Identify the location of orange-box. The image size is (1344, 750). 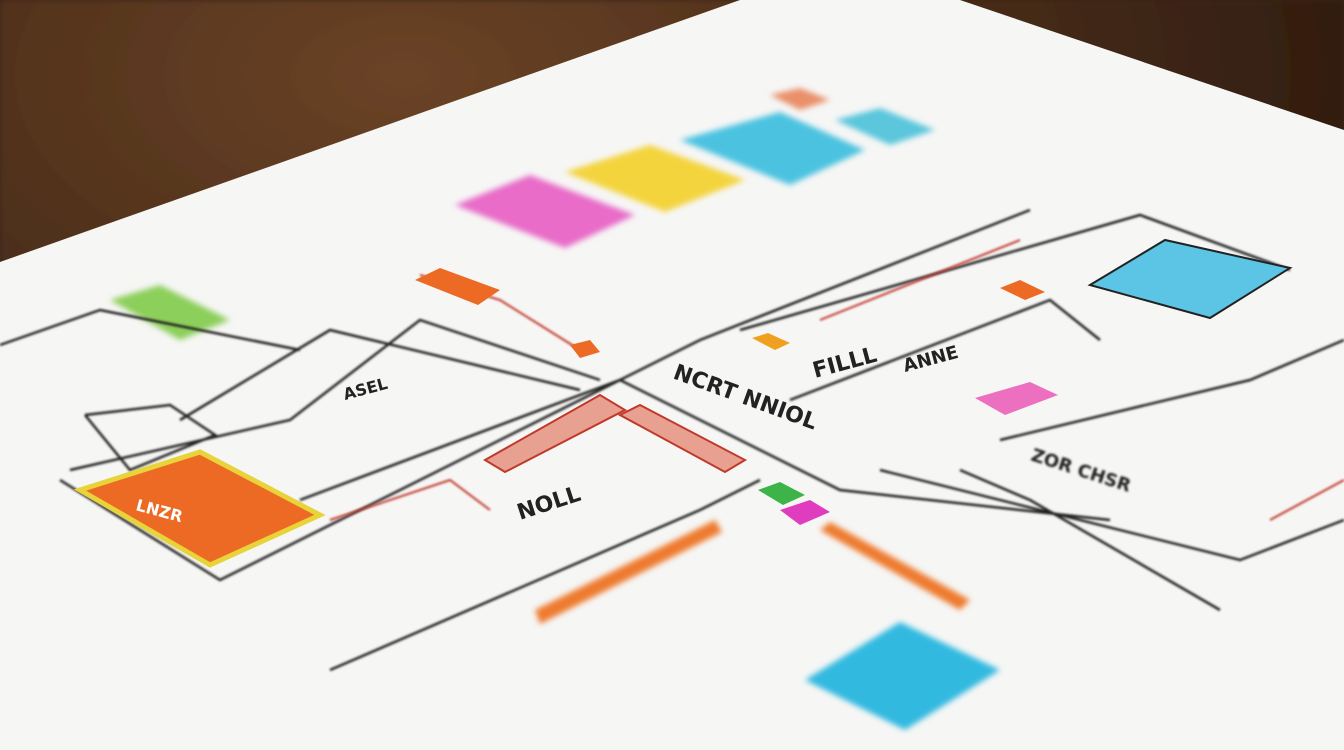
(199, 508).